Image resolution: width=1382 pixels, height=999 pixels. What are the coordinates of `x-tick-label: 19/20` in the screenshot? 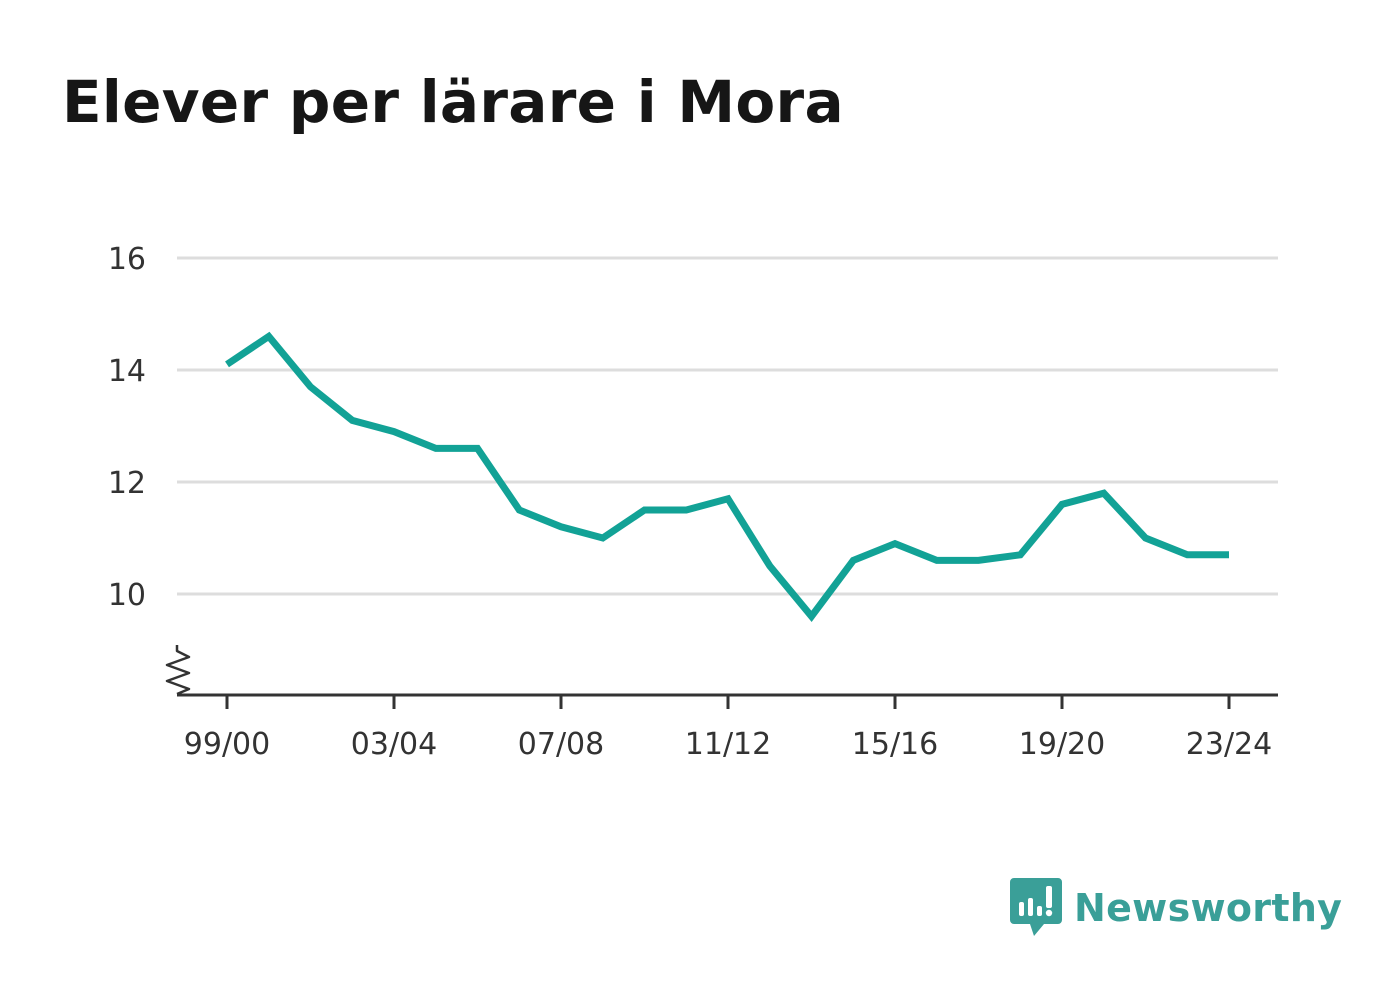 It's located at (1062, 744).